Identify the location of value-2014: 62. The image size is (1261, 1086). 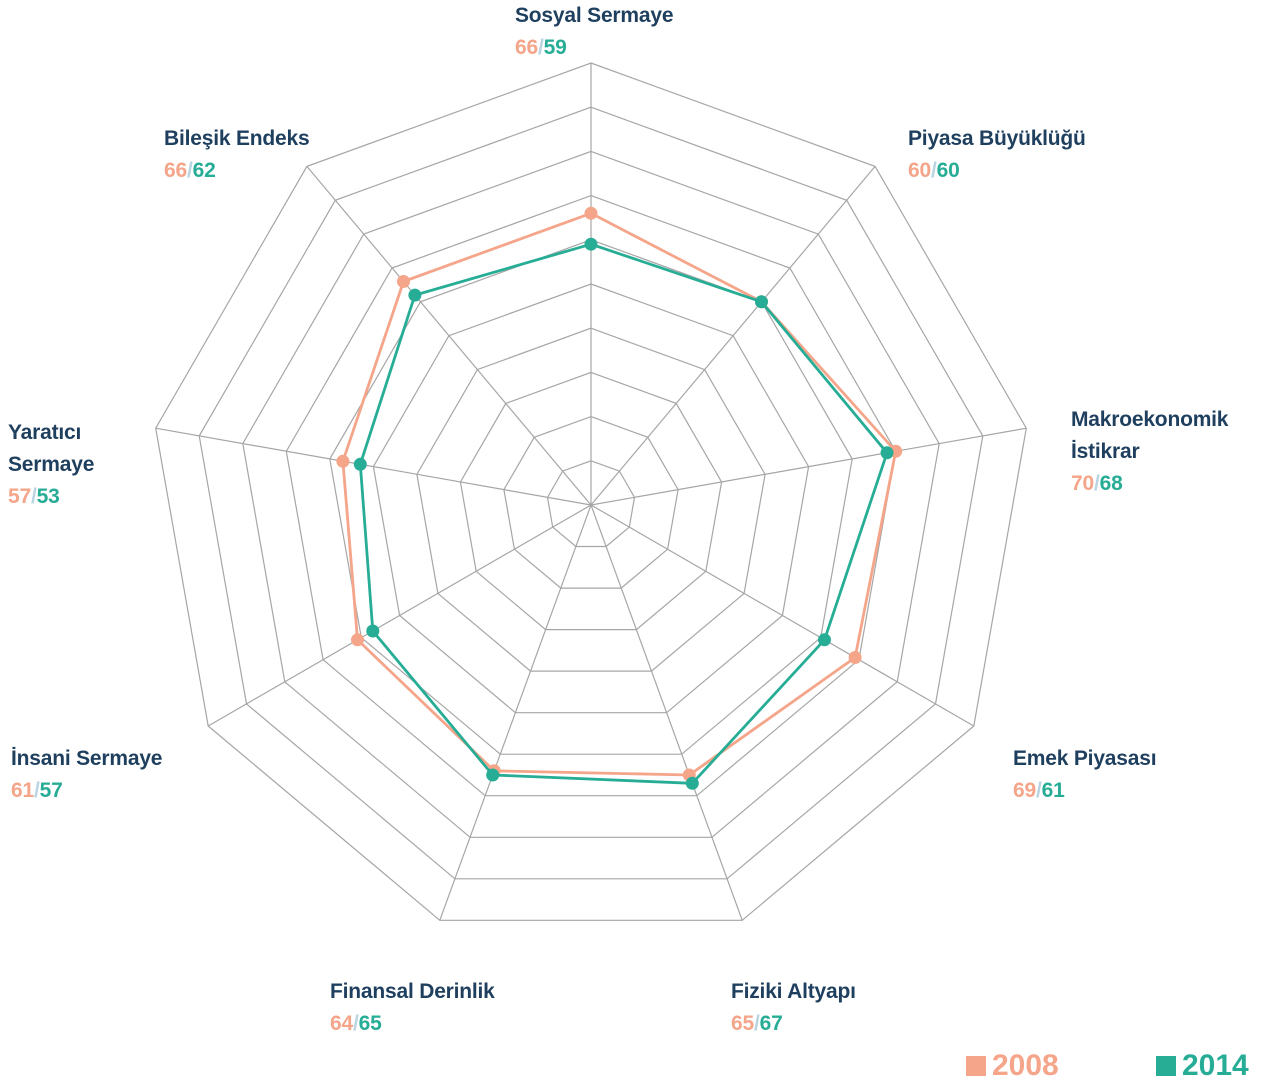
(204, 170).